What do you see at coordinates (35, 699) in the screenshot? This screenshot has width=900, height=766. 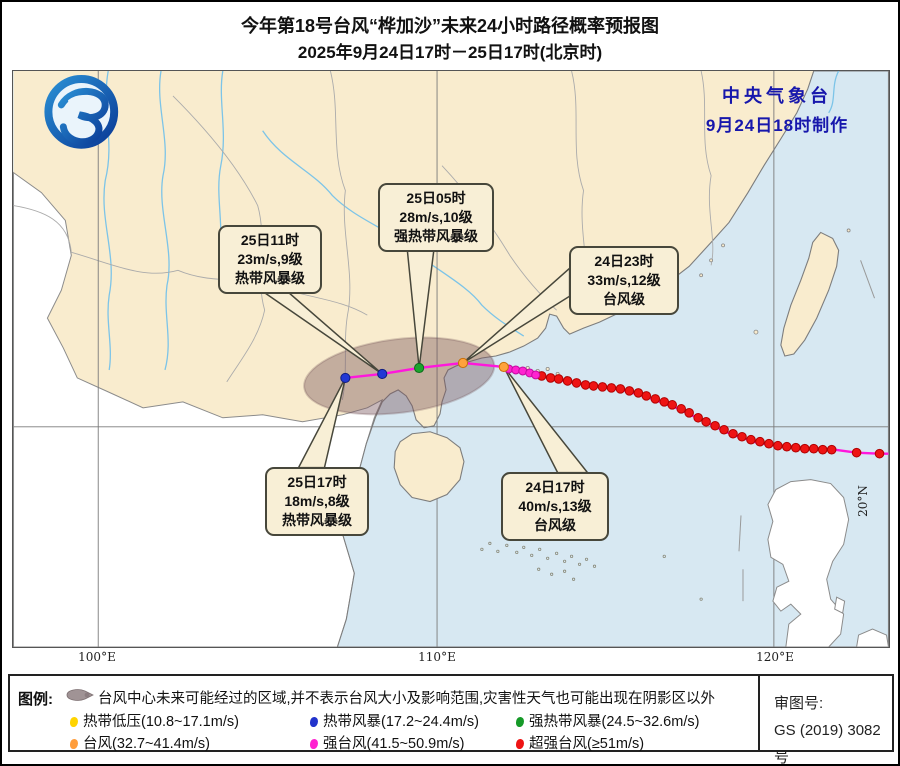 I see `legend-header: 图例:` at bounding box center [35, 699].